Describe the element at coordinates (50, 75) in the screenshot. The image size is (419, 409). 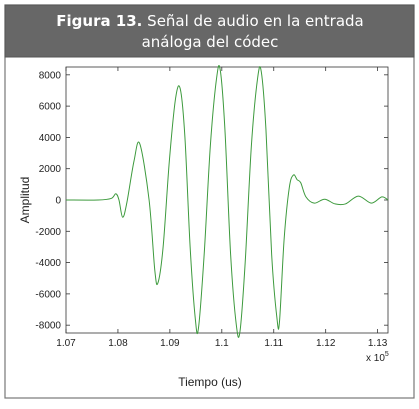
I see `y-tick-label: 8000` at that location.